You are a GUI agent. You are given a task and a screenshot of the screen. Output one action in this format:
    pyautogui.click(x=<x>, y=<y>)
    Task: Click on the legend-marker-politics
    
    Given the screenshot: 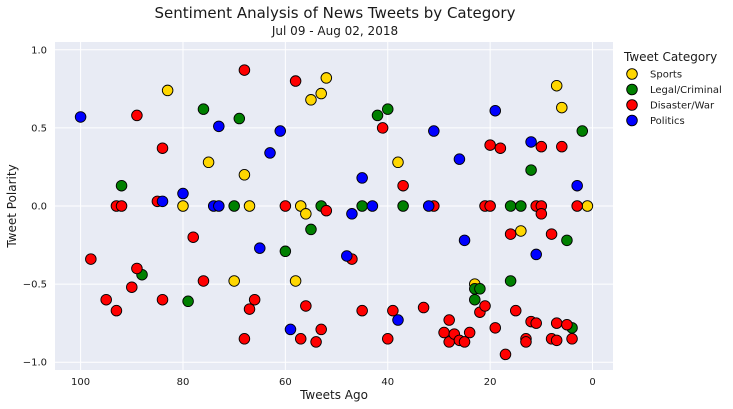 What is the action you would take?
    pyautogui.click(x=632, y=120)
    